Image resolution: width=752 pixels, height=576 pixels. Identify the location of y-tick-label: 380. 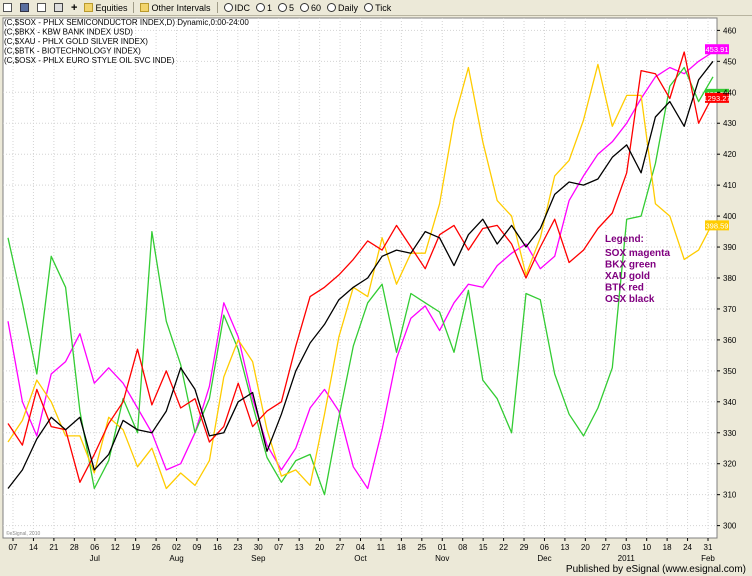
(730, 278).